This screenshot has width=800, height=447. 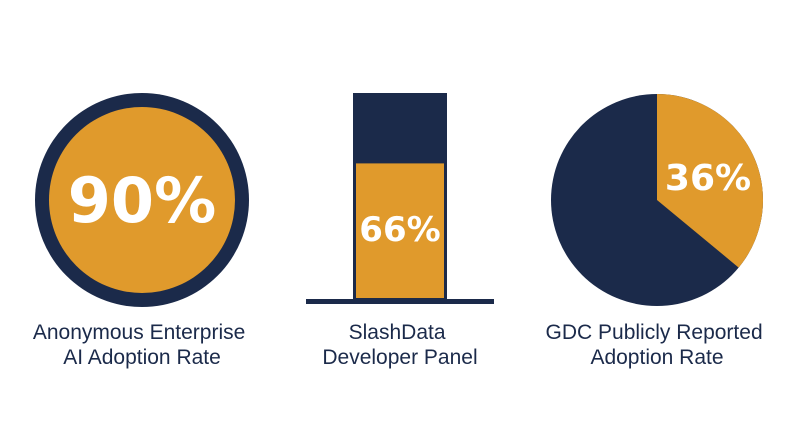 I want to click on enterprise-adoption-value: 90%, so click(x=142, y=200).